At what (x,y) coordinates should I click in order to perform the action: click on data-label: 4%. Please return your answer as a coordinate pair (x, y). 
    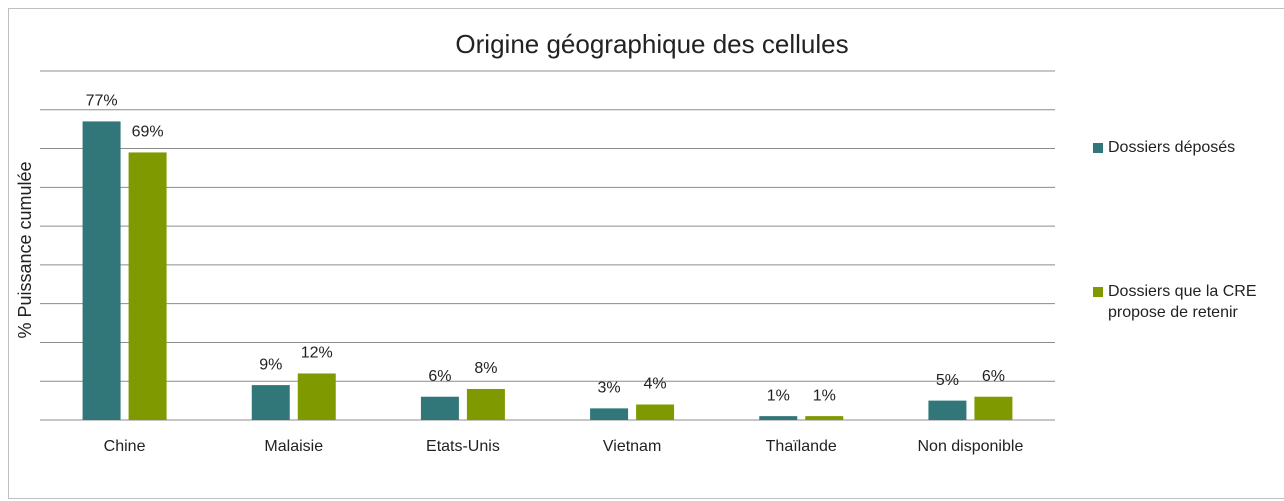
    Looking at the image, I should click on (655, 384).